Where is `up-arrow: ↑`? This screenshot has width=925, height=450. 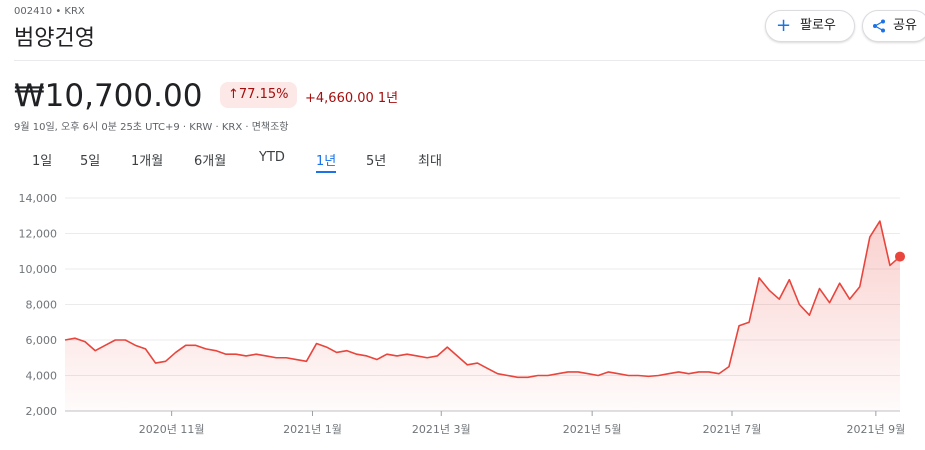
up-arrow: ↑ is located at coordinates (233, 94).